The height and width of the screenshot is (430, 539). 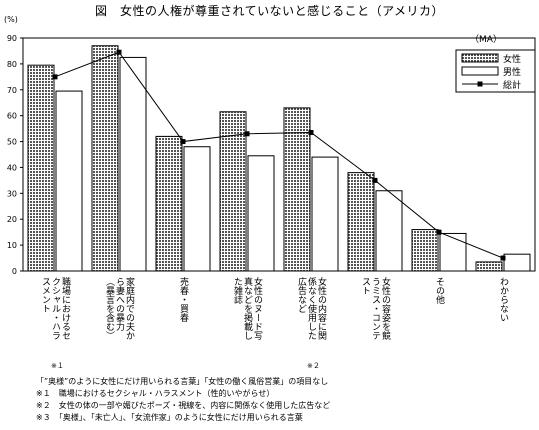 What do you see at coordinates (311, 308) in the screenshot?
I see `category-label: 係なく使用した` at bounding box center [311, 308].